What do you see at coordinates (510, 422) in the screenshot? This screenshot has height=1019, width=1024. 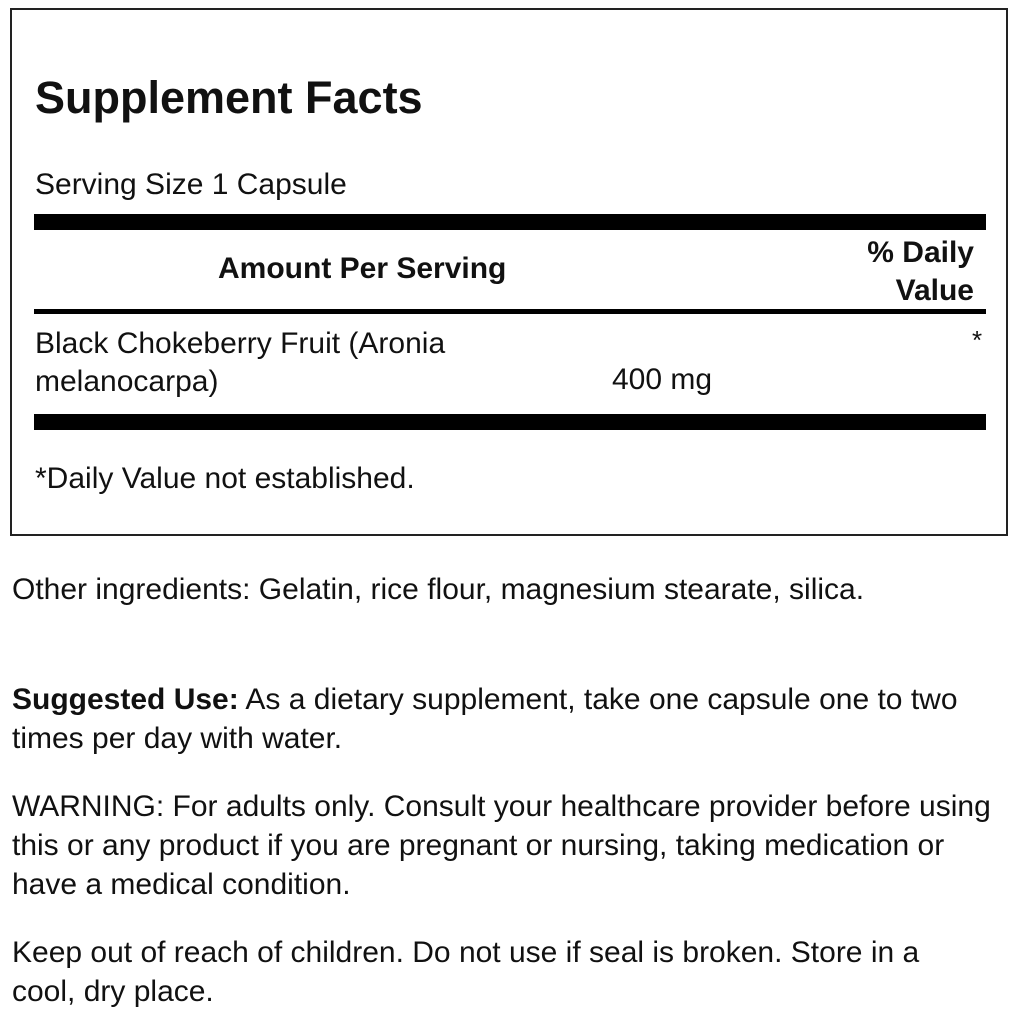 I see `divider-thick-bottom` at bounding box center [510, 422].